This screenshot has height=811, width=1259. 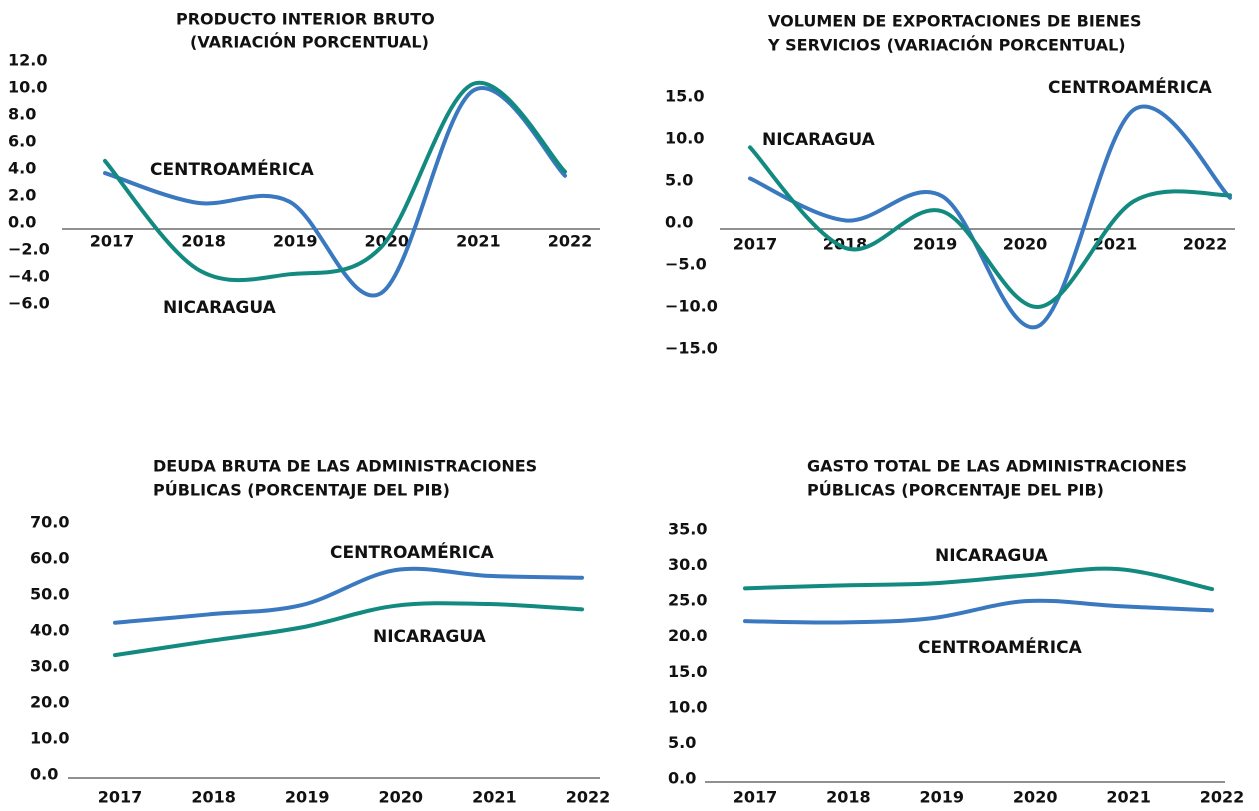 I want to click on y-tick-label: −10.0, so click(x=691, y=306).